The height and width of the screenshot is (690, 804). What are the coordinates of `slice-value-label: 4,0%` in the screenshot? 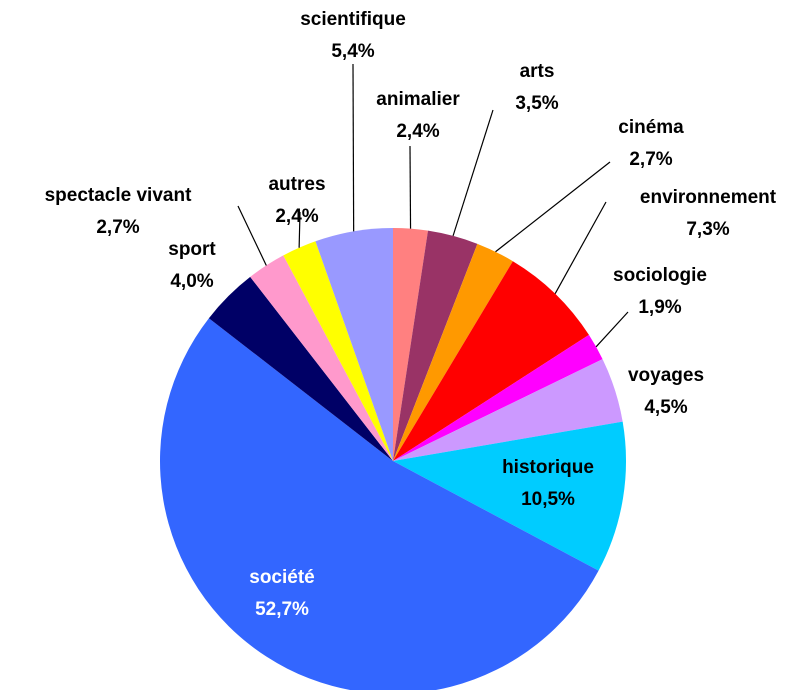 It's located at (191, 281).